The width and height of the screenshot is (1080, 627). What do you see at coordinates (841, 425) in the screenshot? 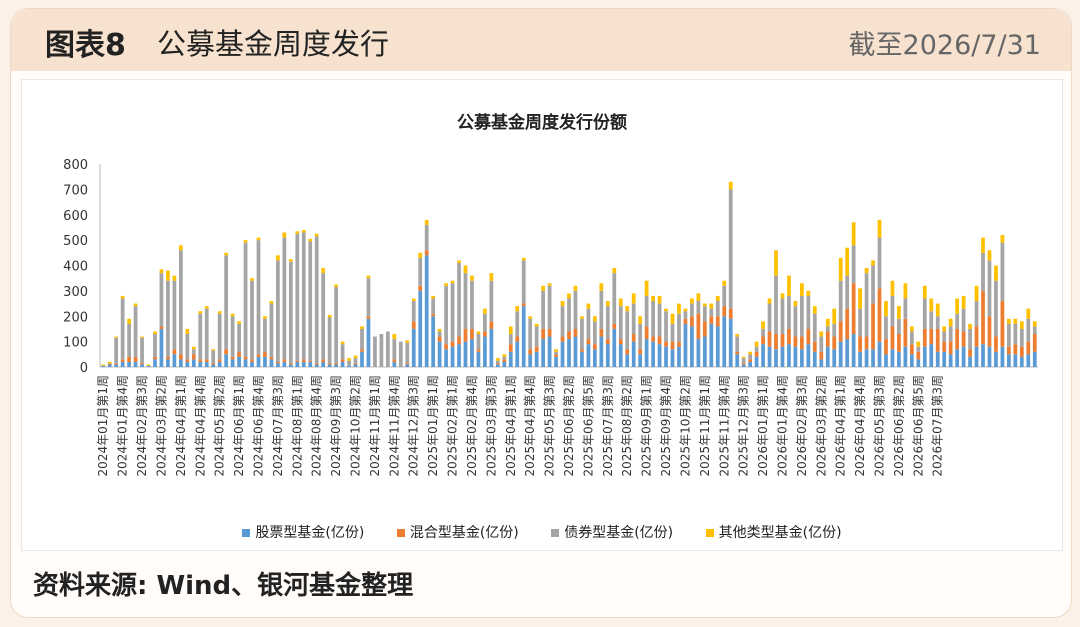
I see `x-tick-label: 2026年04月第1周` at bounding box center [841, 425].